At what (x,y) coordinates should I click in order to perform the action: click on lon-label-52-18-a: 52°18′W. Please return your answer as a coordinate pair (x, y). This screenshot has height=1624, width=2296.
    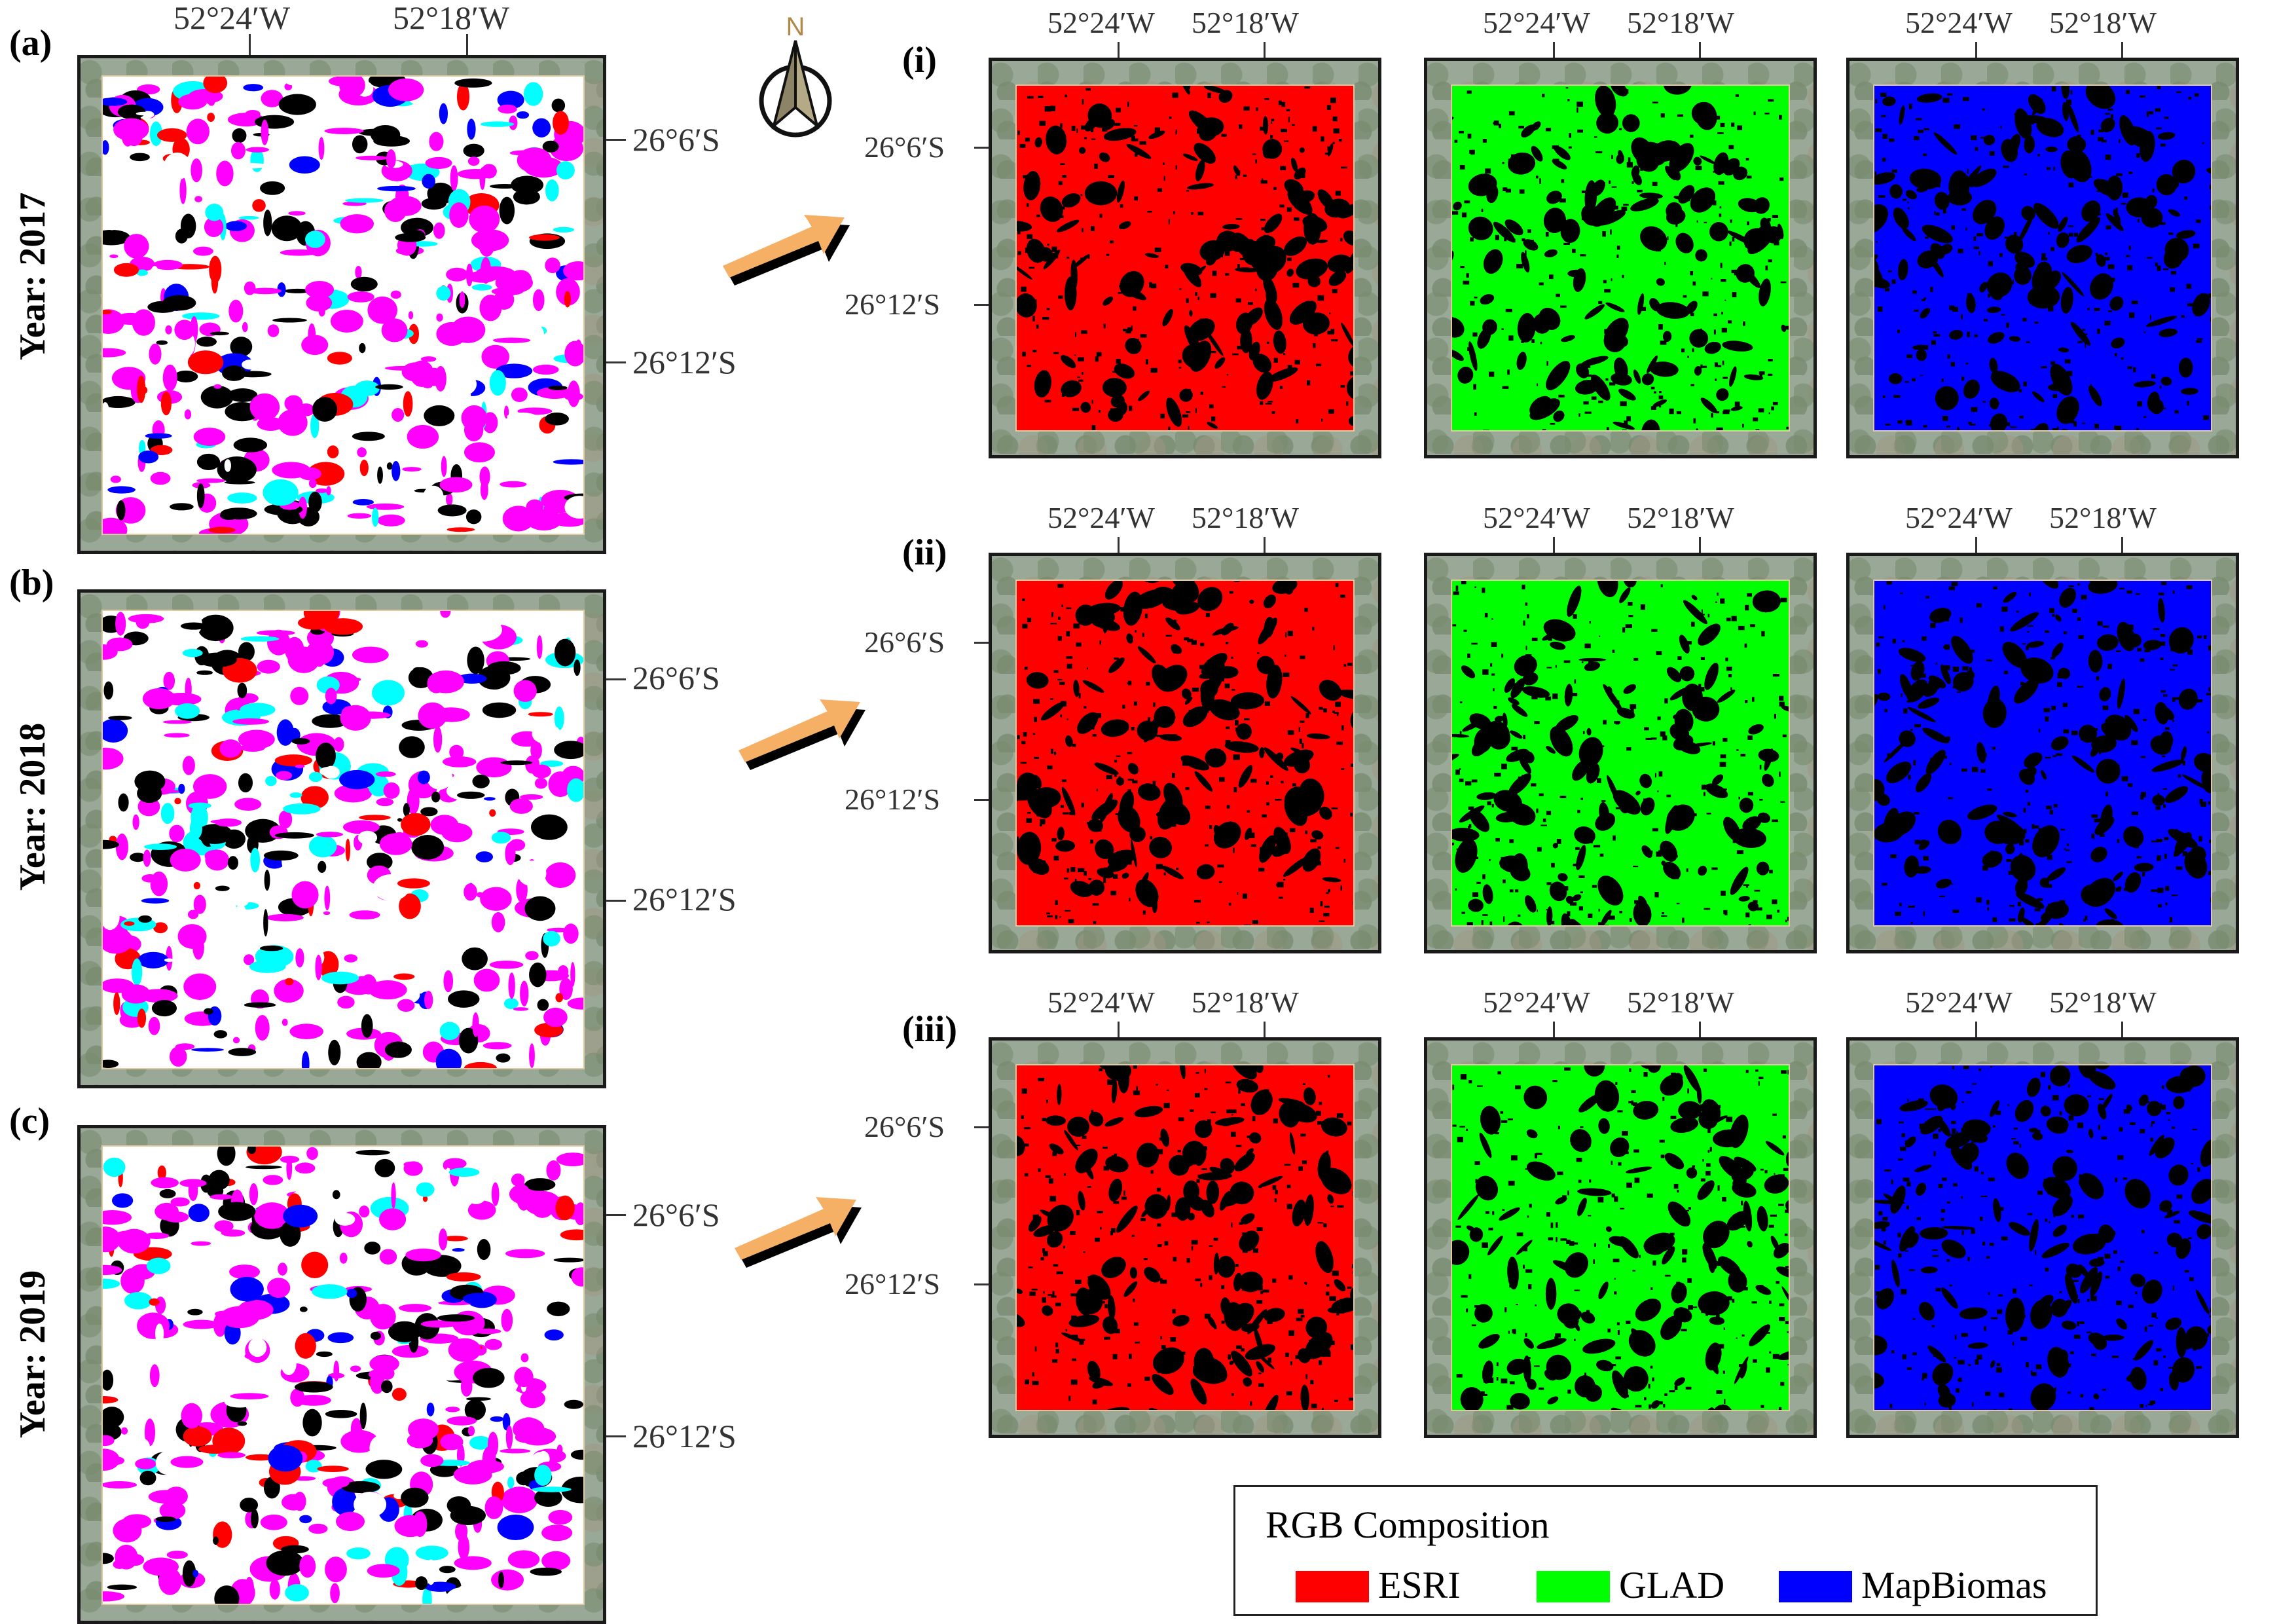
    Looking at the image, I should click on (451, 18).